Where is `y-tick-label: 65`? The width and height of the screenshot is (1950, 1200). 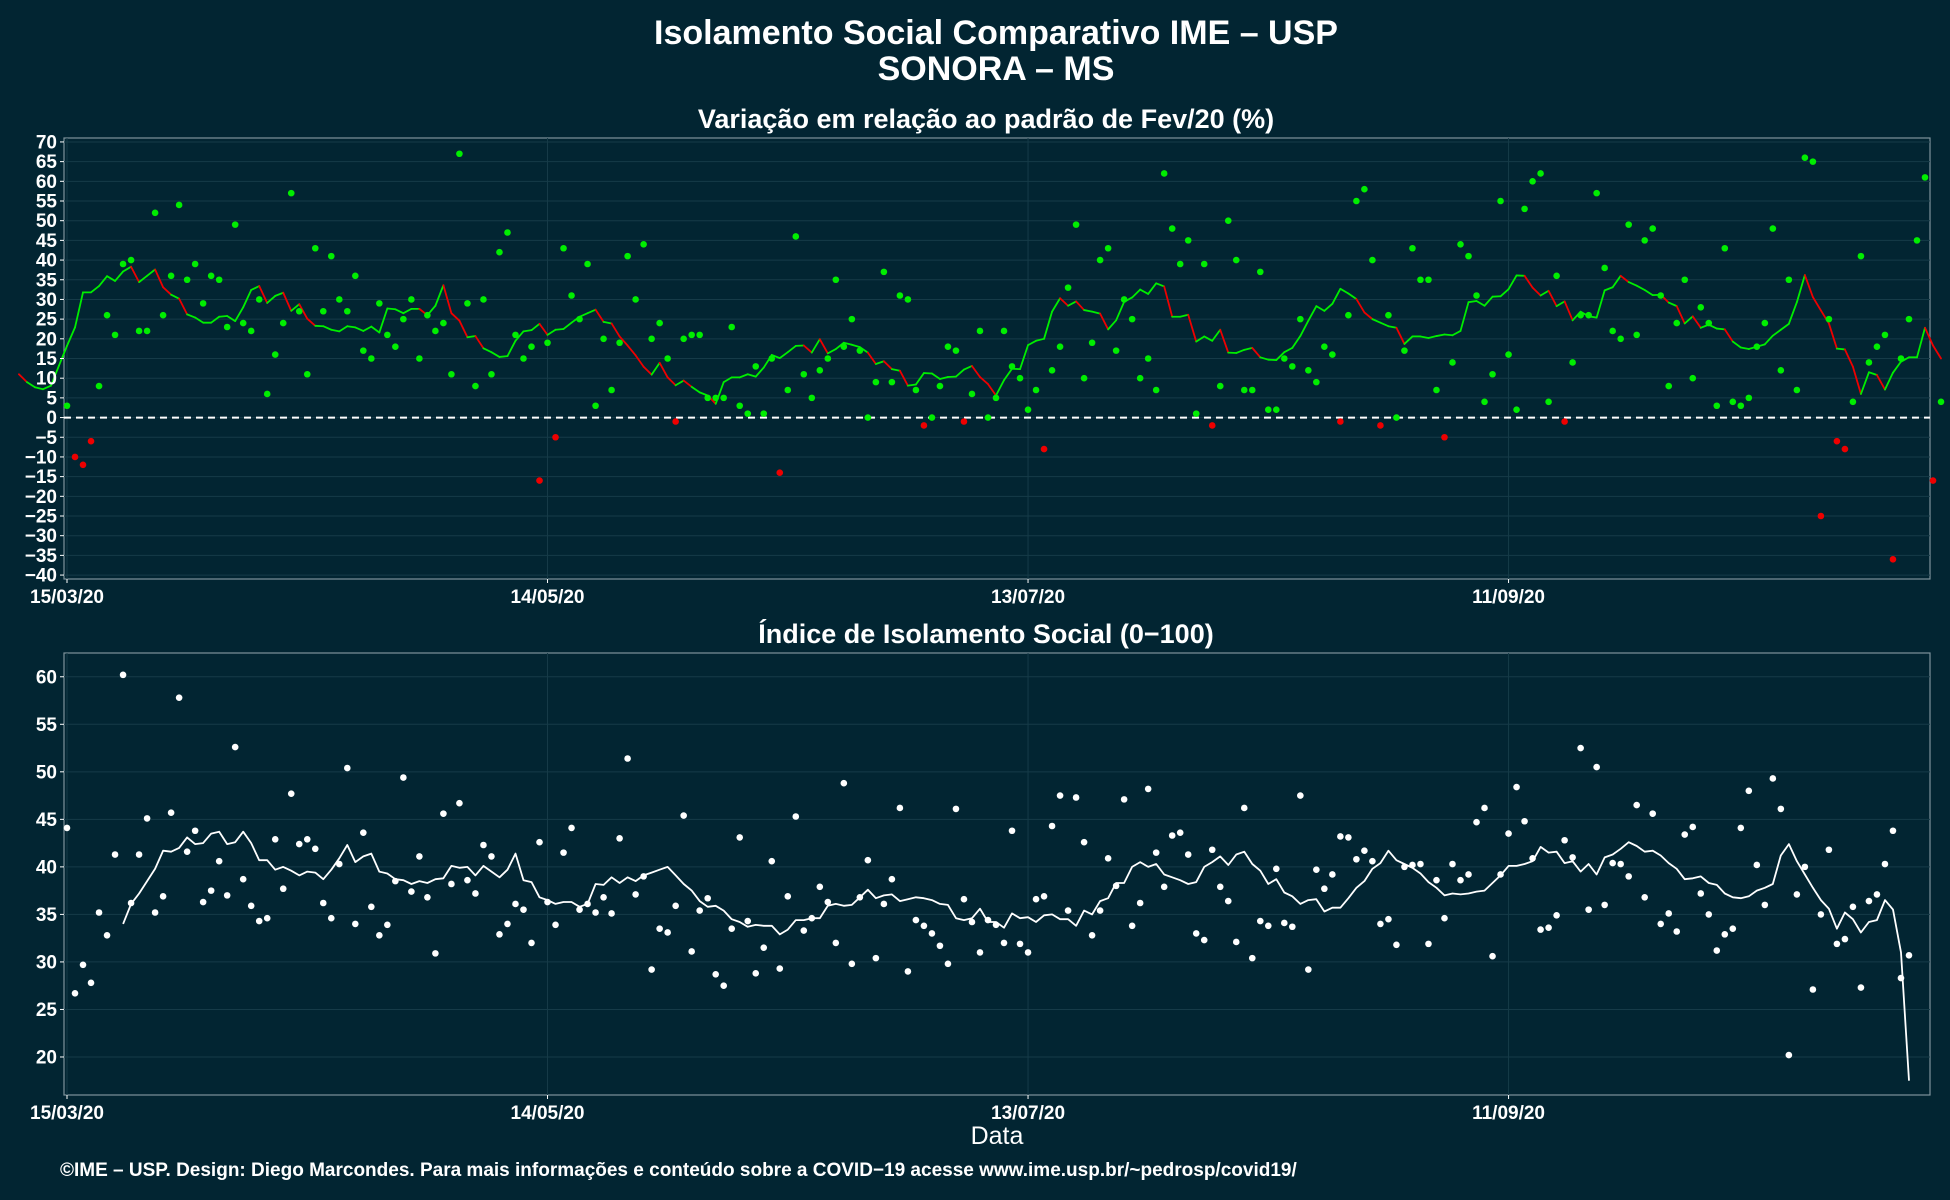 y-tick-label: 65 is located at coordinates (47, 162).